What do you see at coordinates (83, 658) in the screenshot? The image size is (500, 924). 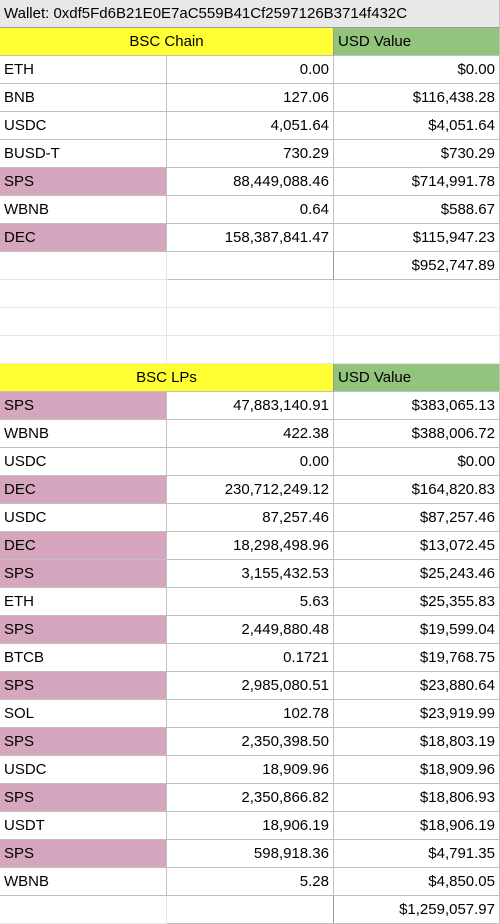 I see `token-cell: BTCB` at bounding box center [83, 658].